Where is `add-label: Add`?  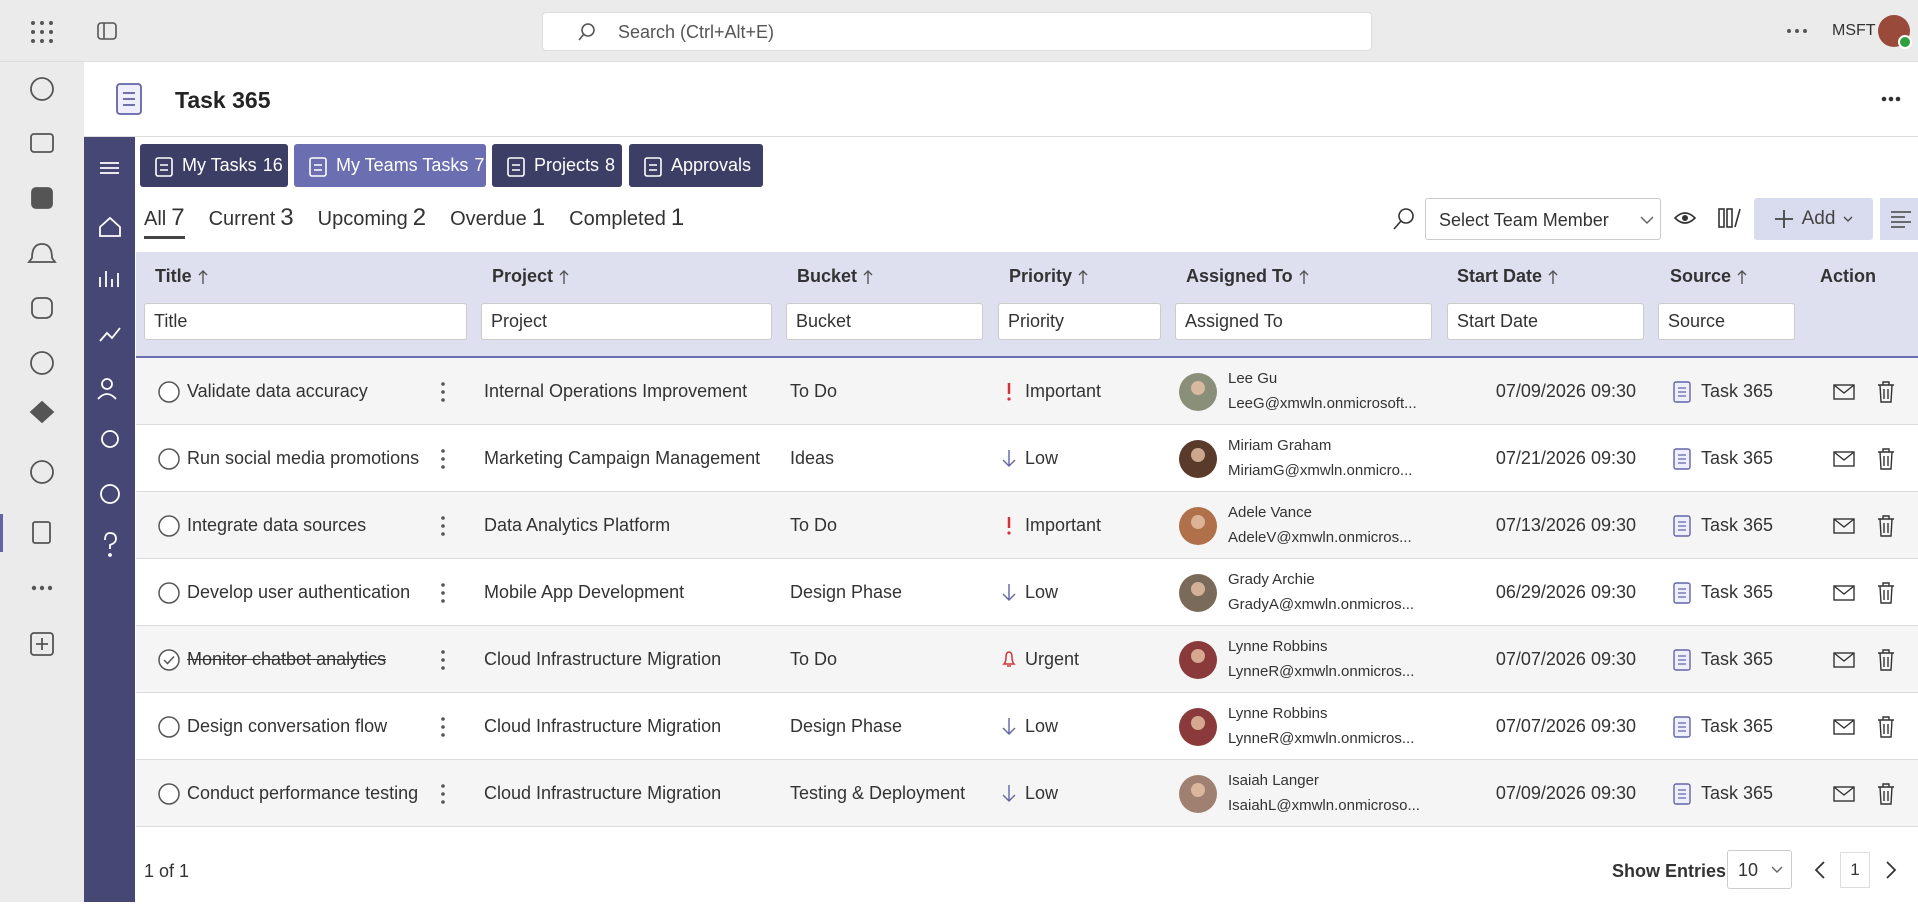 add-label: Add is located at coordinates (1818, 218).